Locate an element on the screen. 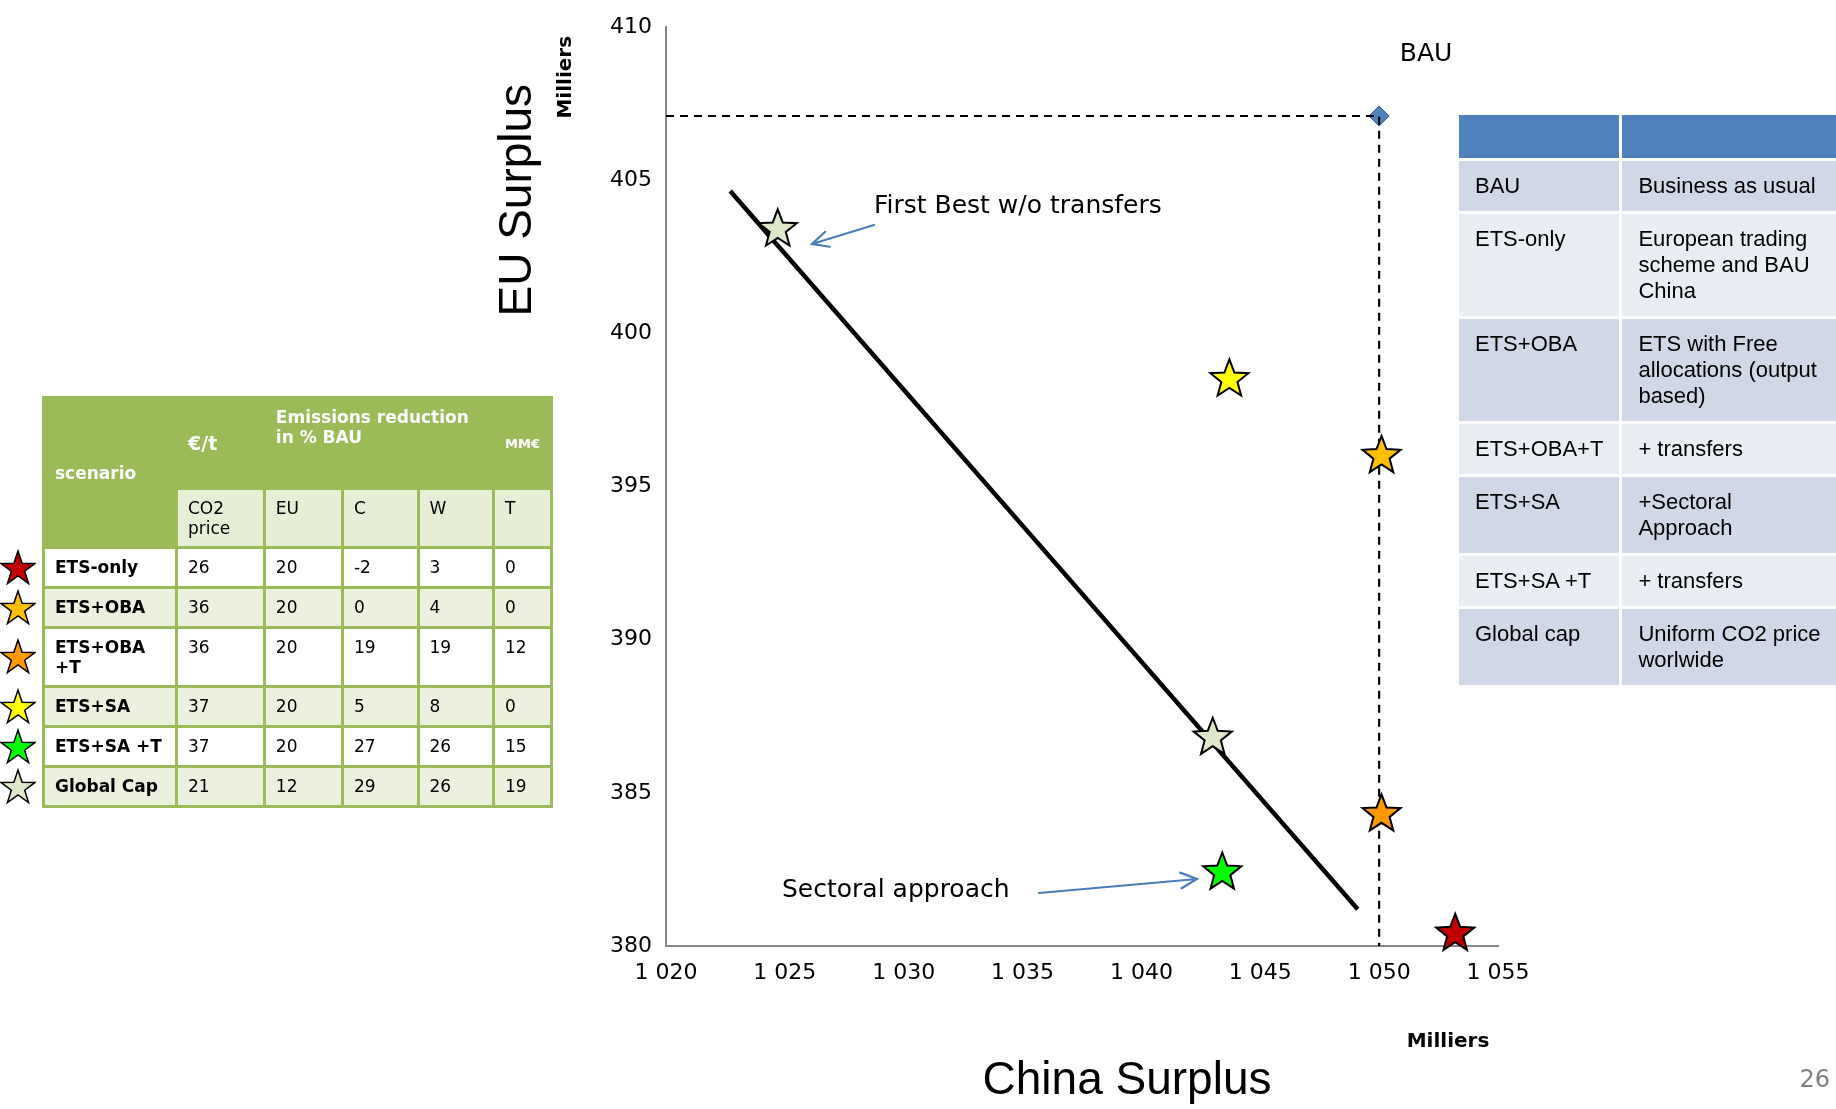 The image size is (1836, 1109). y-tick-label: 400 is located at coordinates (631, 332).